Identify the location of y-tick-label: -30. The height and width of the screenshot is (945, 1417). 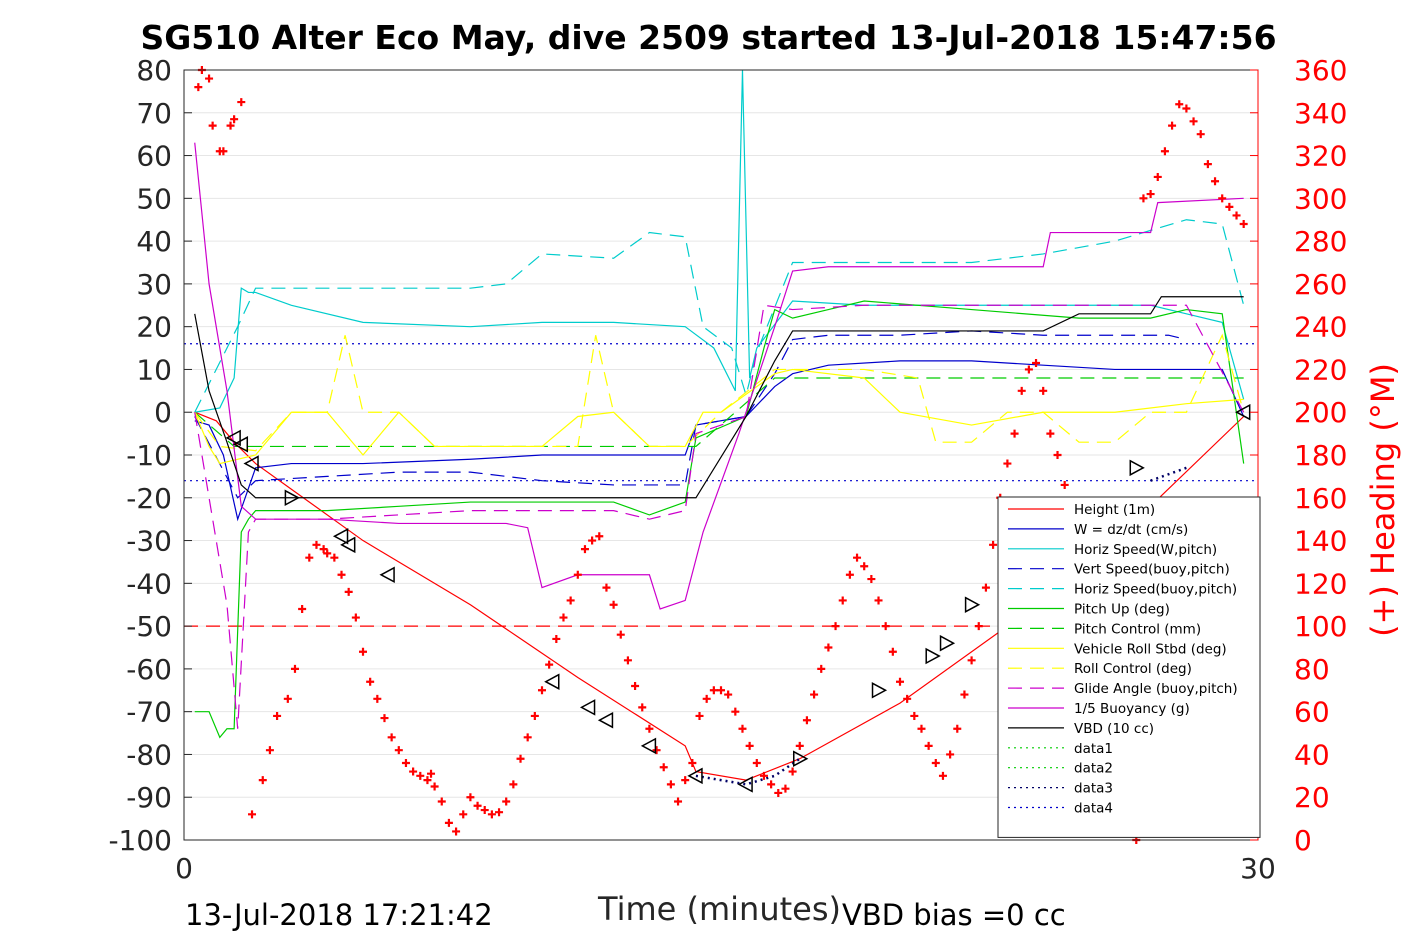
(149, 541).